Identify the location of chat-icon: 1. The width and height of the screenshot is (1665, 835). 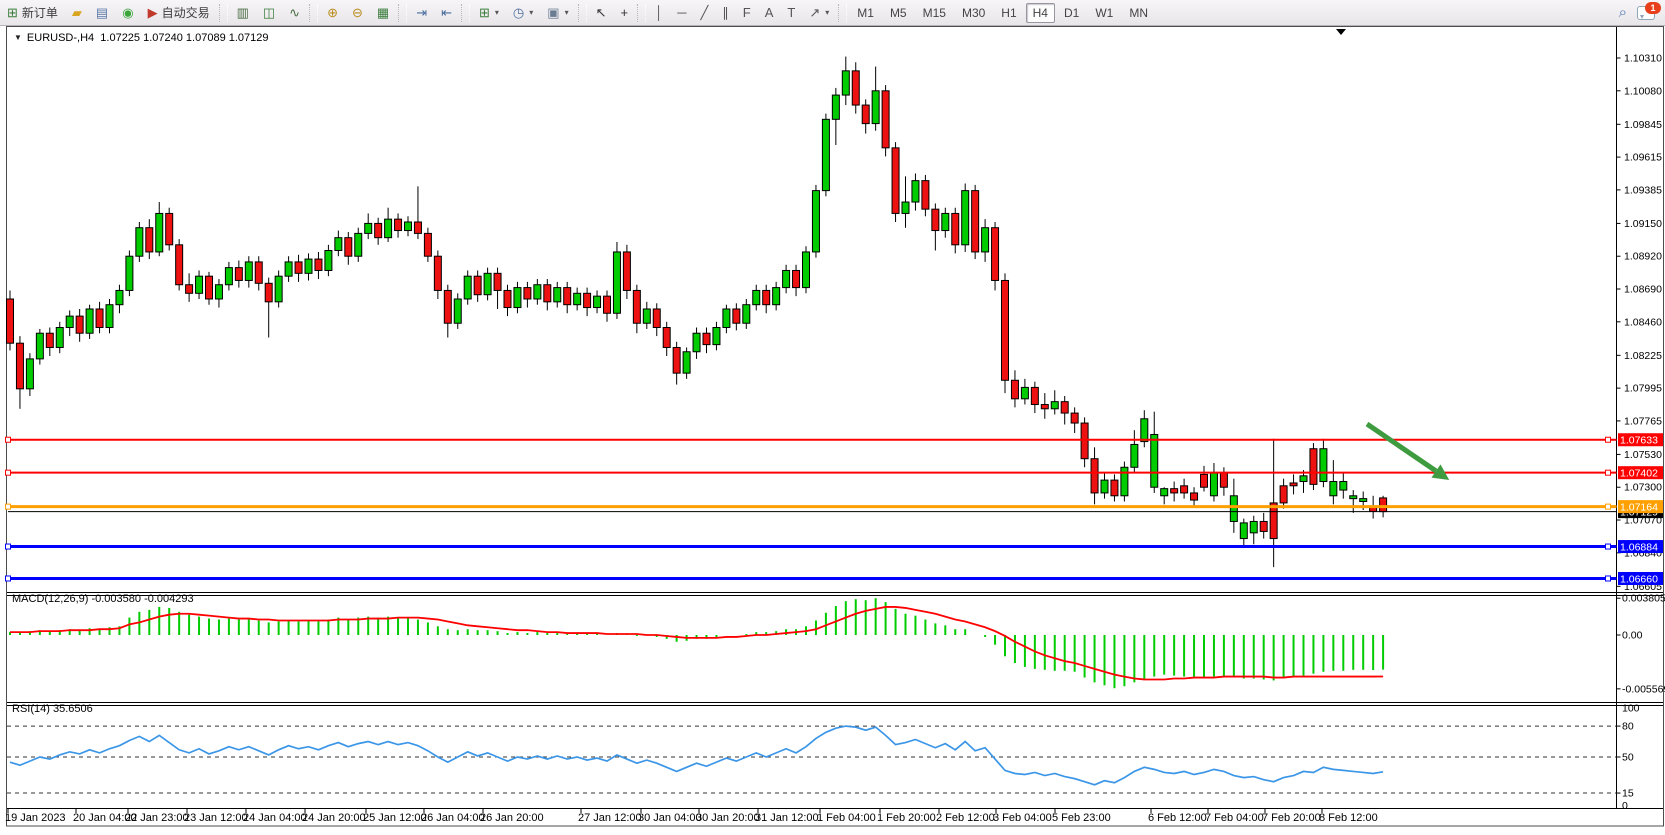
(1649, 10).